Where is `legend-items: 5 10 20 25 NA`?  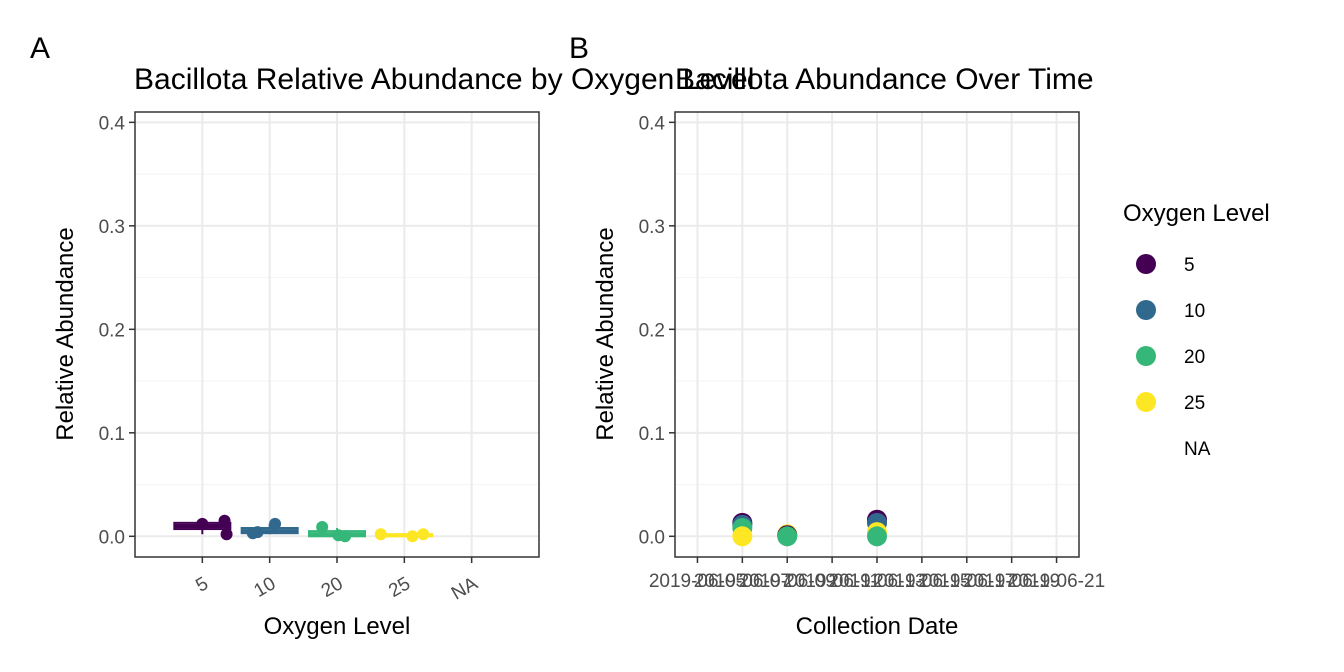 legend-items: 5 10 20 25 NA is located at coordinates (1173, 357).